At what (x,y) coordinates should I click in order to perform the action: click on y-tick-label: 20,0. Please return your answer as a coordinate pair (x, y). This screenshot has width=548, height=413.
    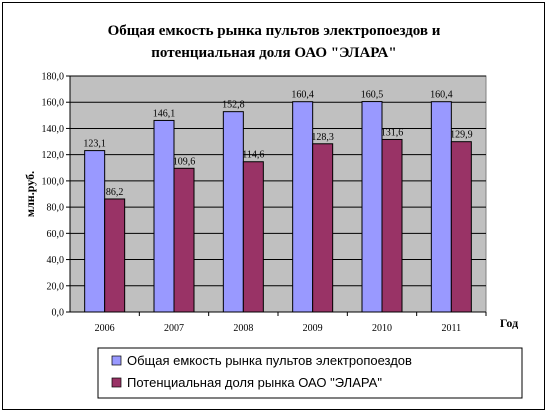
    Looking at the image, I should click on (56, 286).